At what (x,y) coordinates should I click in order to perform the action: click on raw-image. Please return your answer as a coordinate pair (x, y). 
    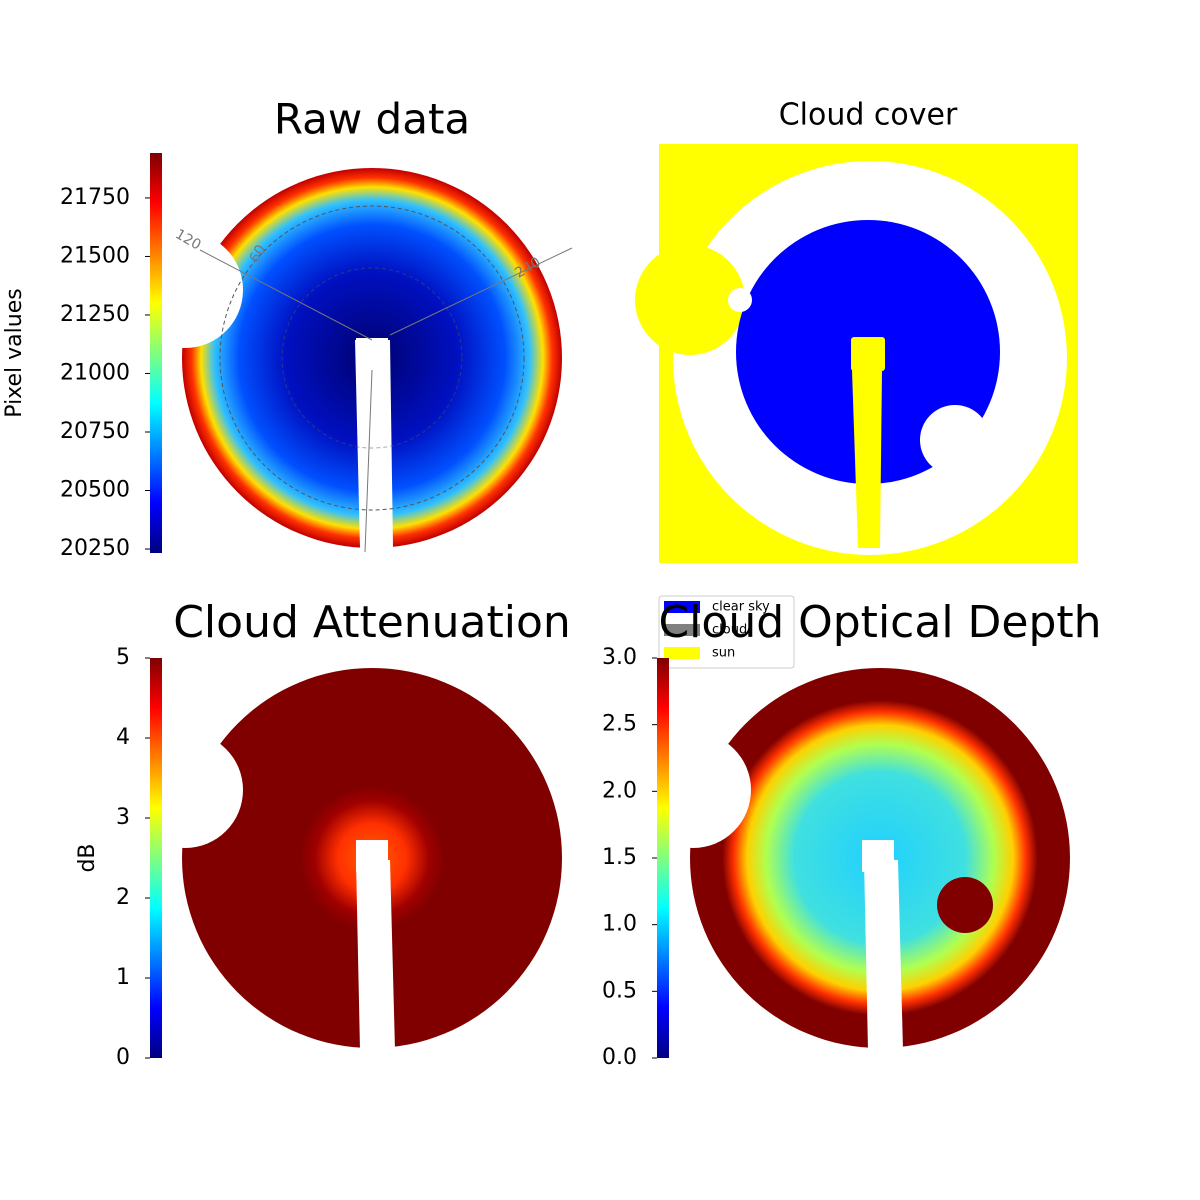
    Looking at the image, I should click on (350, 360).